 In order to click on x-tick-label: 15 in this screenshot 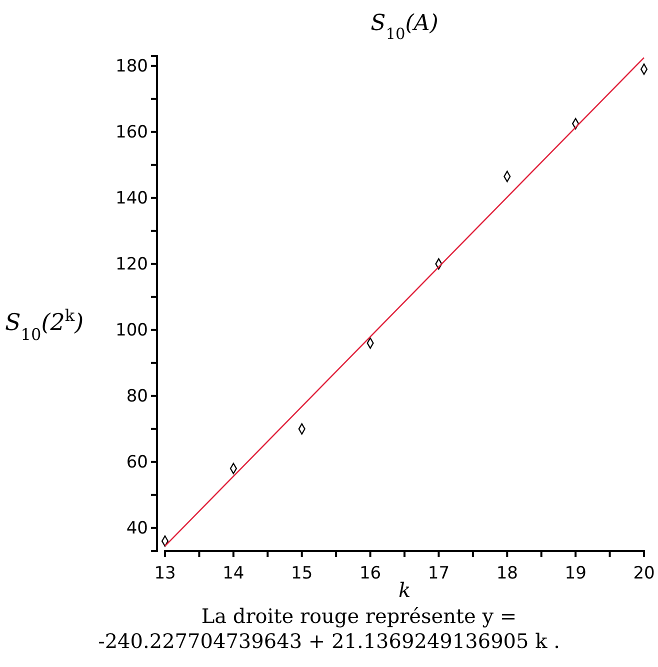, I will do `click(302, 574)`.